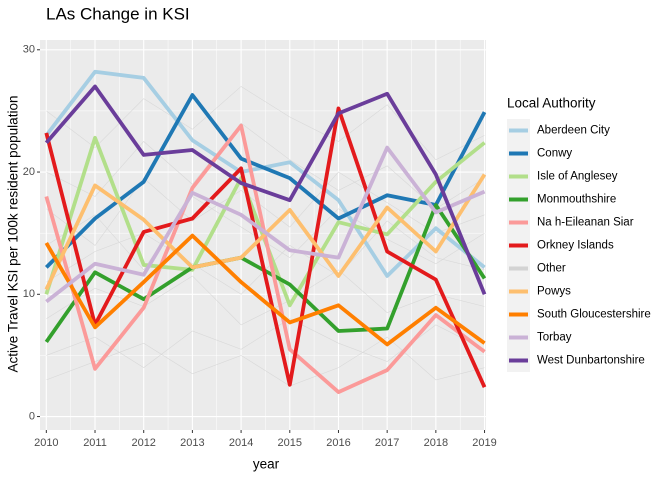 The image size is (672, 480). Describe the element at coordinates (290, 443) in the screenshot. I see `x-tick-label: 2015` at that location.